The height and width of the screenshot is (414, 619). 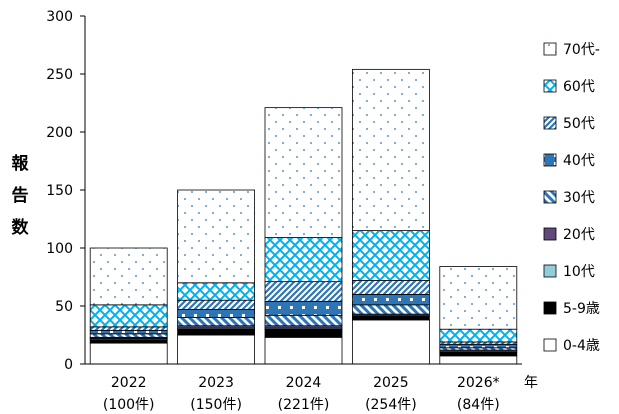 I want to click on x-category-label: 2026*, so click(x=478, y=383).